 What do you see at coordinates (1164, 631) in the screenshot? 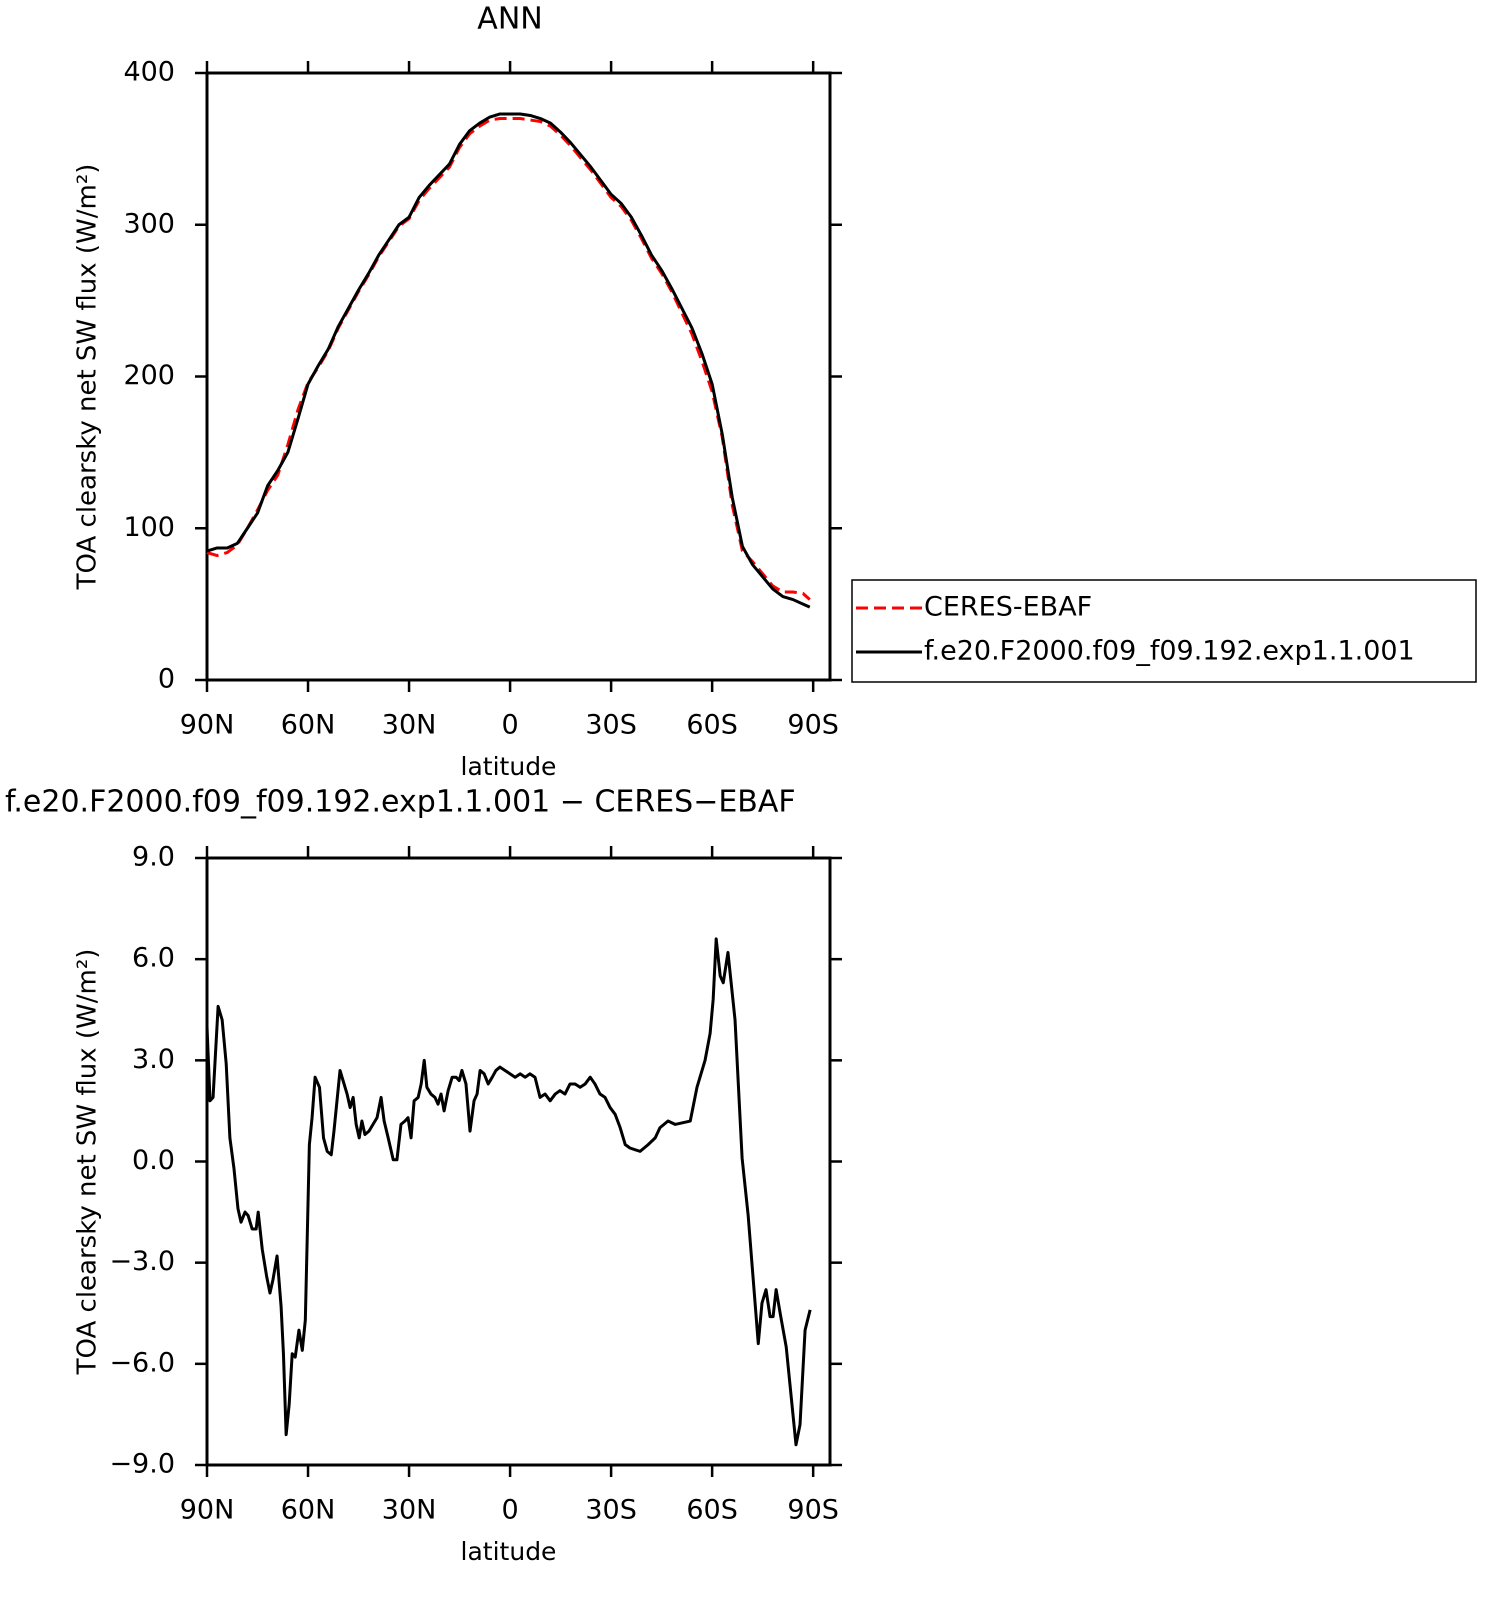
I see `legend-box` at bounding box center [1164, 631].